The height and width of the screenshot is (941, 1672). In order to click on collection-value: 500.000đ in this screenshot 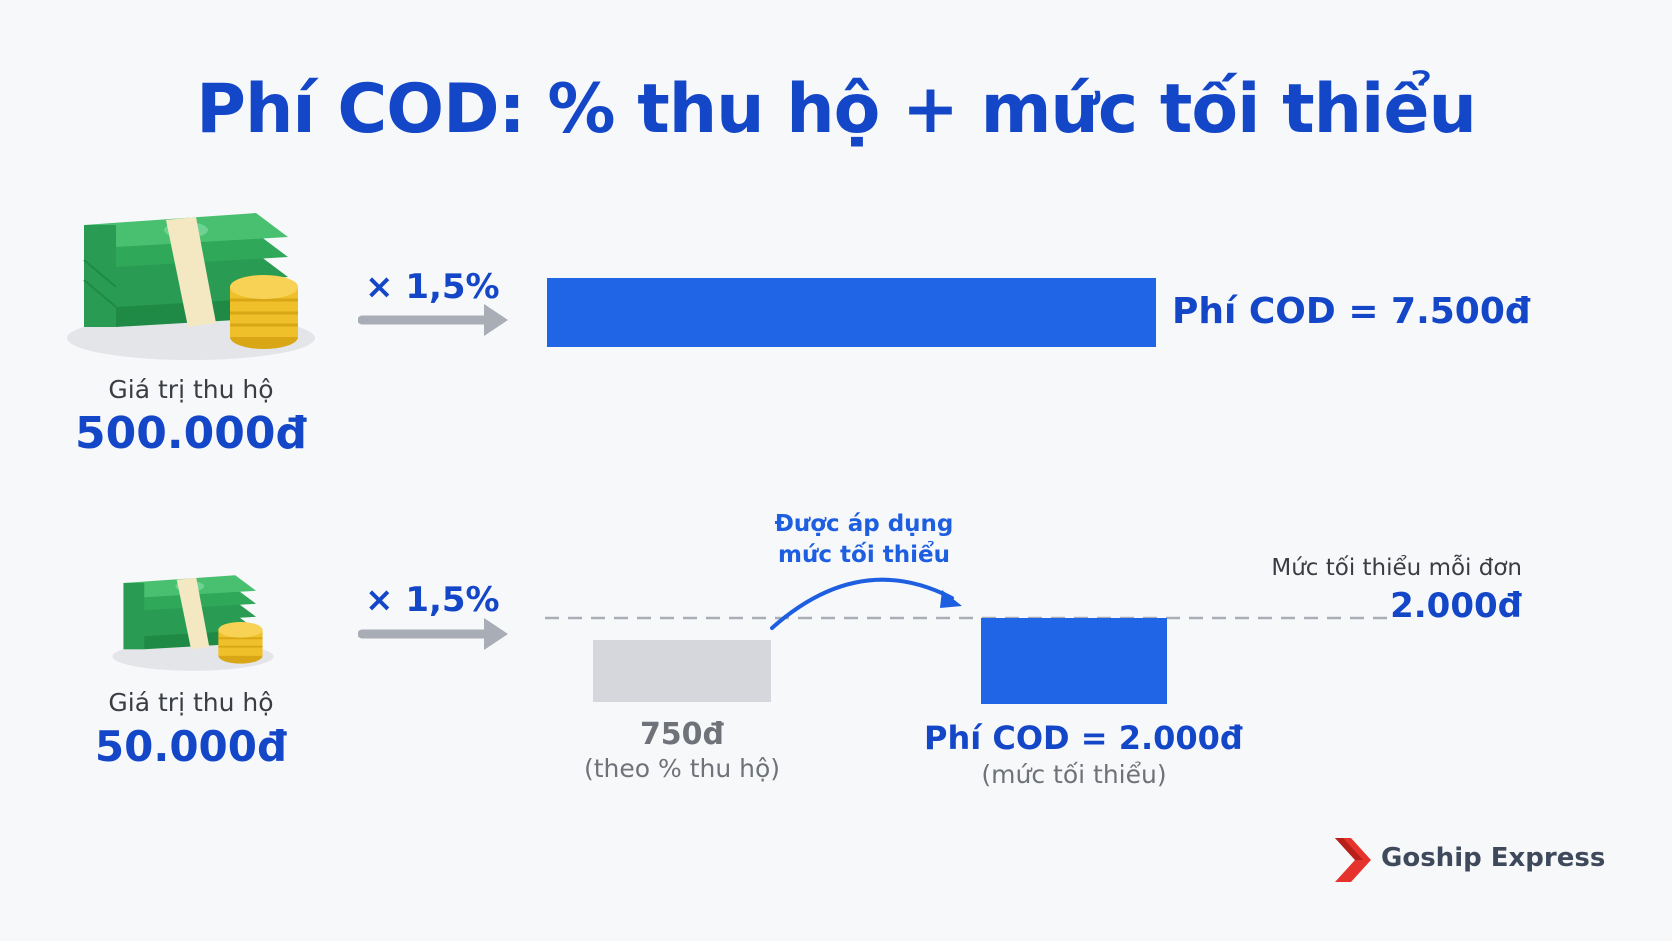, I will do `click(191, 433)`.